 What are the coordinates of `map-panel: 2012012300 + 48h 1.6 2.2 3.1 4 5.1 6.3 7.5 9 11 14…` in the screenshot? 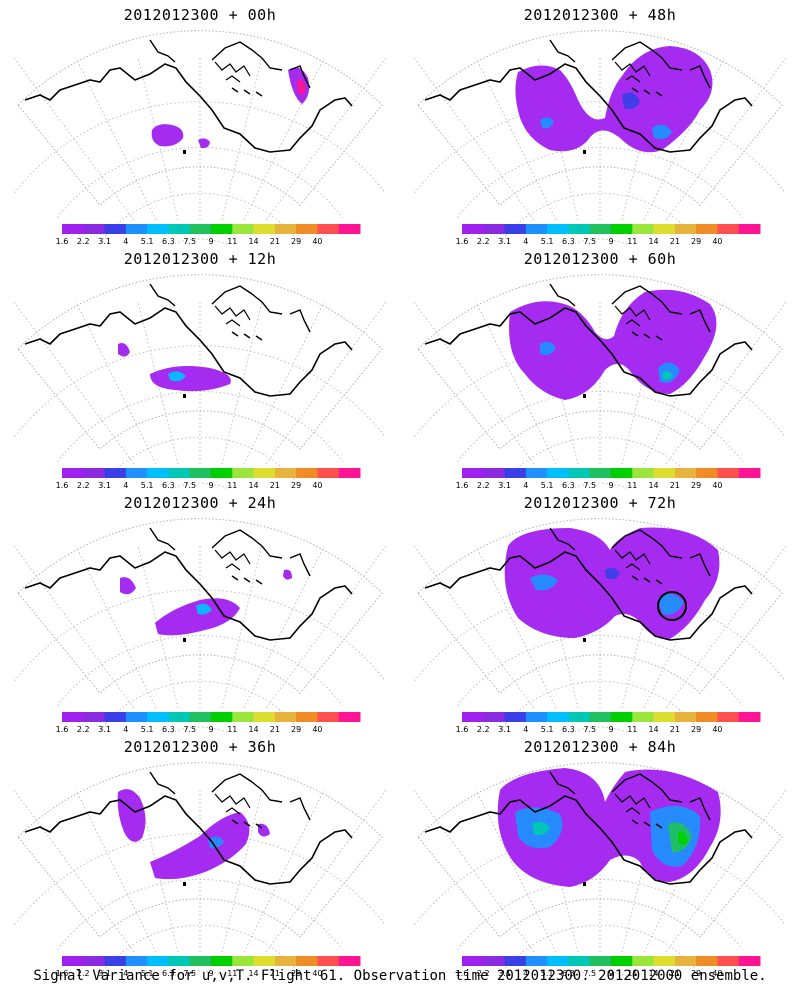 It's located at (600, 122).